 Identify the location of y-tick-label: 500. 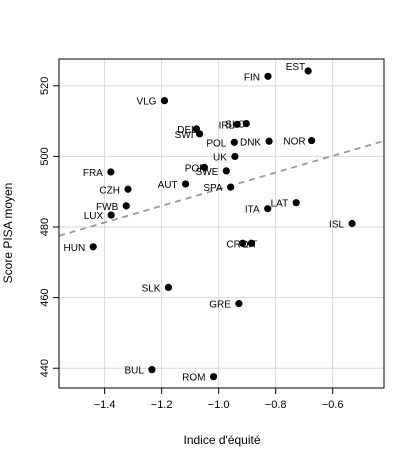
(45, 156).